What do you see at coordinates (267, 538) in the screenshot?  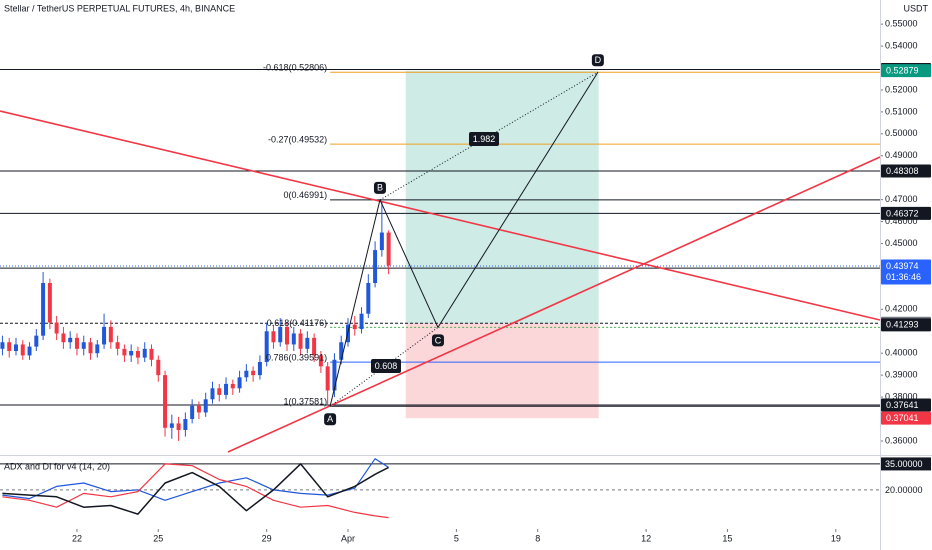 I see `x-tick-label: 29` at bounding box center [267, 538].